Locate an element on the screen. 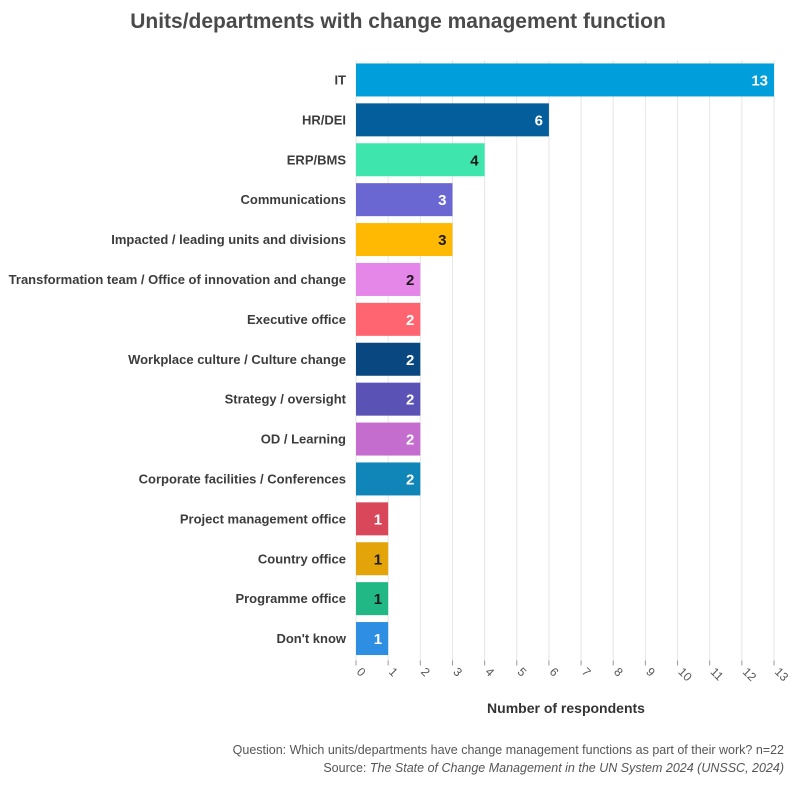 Image resolution: width=796 pixels, height=787 pixels. x-tick-label: 4 is located at coordinates (489, 672).